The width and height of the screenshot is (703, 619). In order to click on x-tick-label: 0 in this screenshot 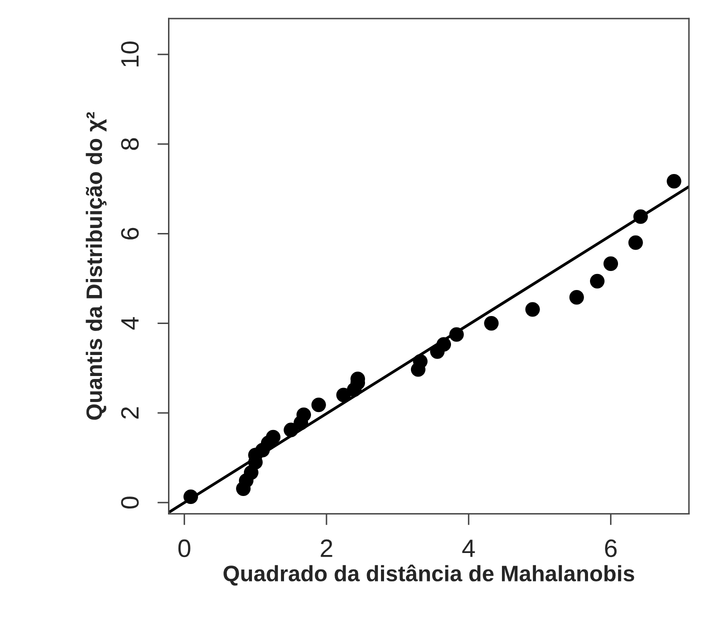, I will do `click(184, 548)`.